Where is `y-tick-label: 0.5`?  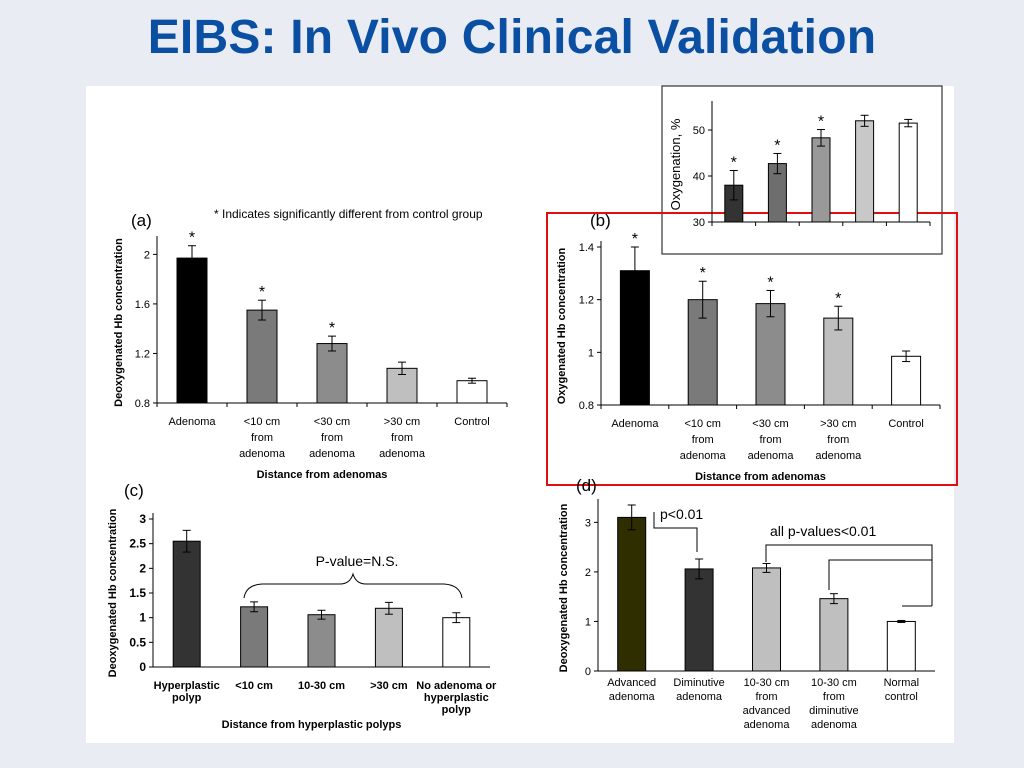
y-tick-label: 0.5 is located at coordinates (137, 642).